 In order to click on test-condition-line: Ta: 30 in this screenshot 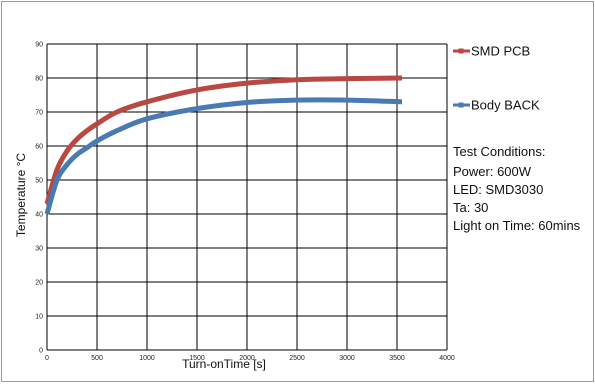, I will do `click(470, 207)`.